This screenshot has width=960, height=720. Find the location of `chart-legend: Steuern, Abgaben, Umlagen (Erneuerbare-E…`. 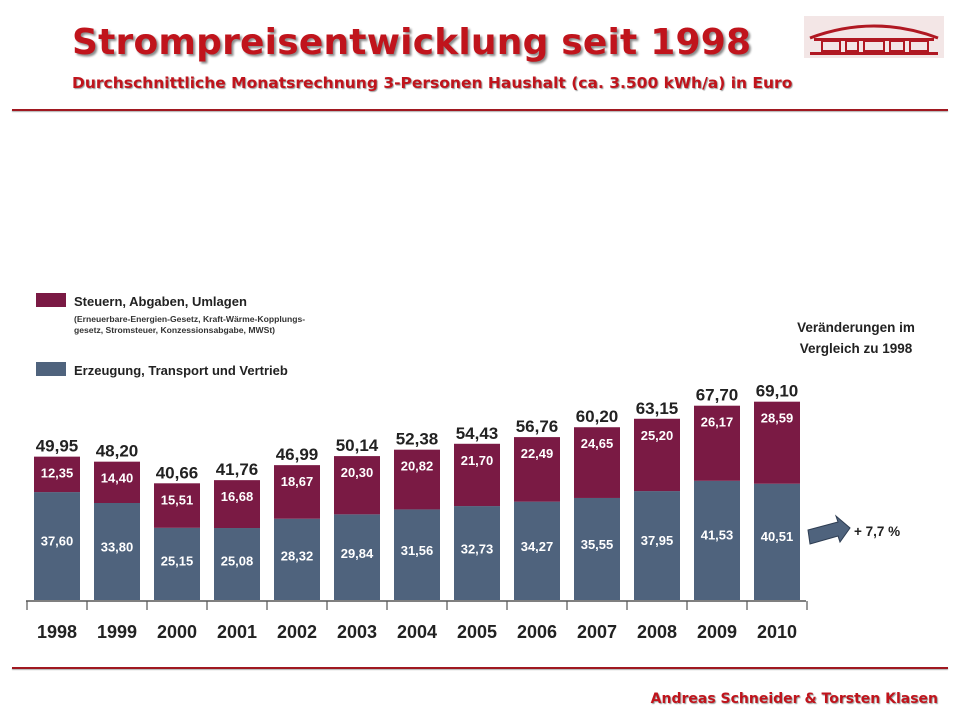

chart-legend: Steuern, Abgaben, Umlagen (Erneuerbare-E… is located at coordinates (170, 335).